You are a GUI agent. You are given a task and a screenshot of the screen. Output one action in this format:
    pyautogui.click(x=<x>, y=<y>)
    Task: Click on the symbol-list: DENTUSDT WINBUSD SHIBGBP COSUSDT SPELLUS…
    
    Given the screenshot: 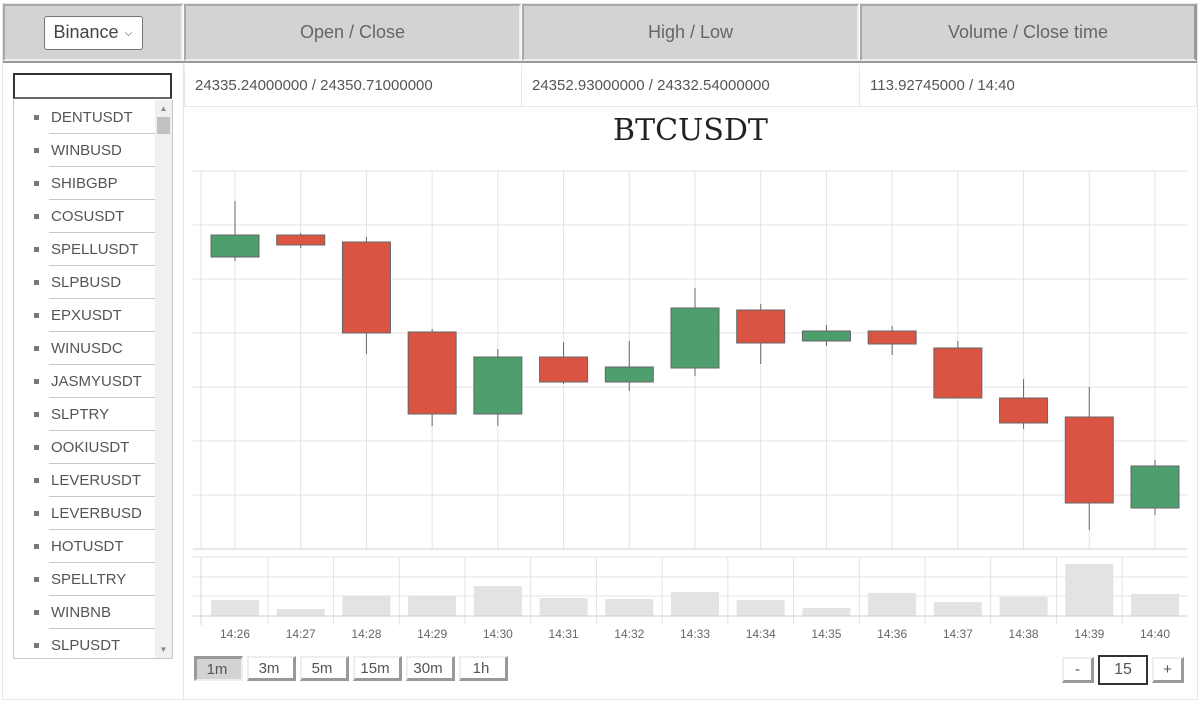 What is the action you would take?
    pyautogui.click(x=93, y=379)
    